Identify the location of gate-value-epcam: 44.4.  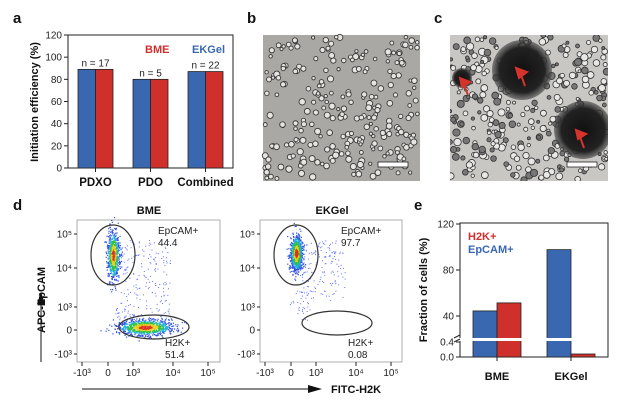
(168, 243).